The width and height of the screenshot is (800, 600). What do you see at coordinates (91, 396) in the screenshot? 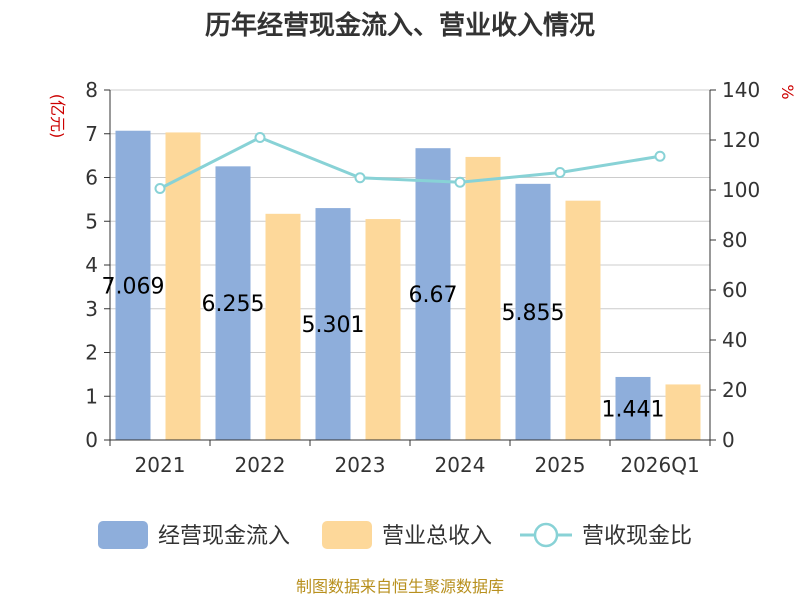
I see `left-axis-tick-label: 1` at bounding box center [91, 396].